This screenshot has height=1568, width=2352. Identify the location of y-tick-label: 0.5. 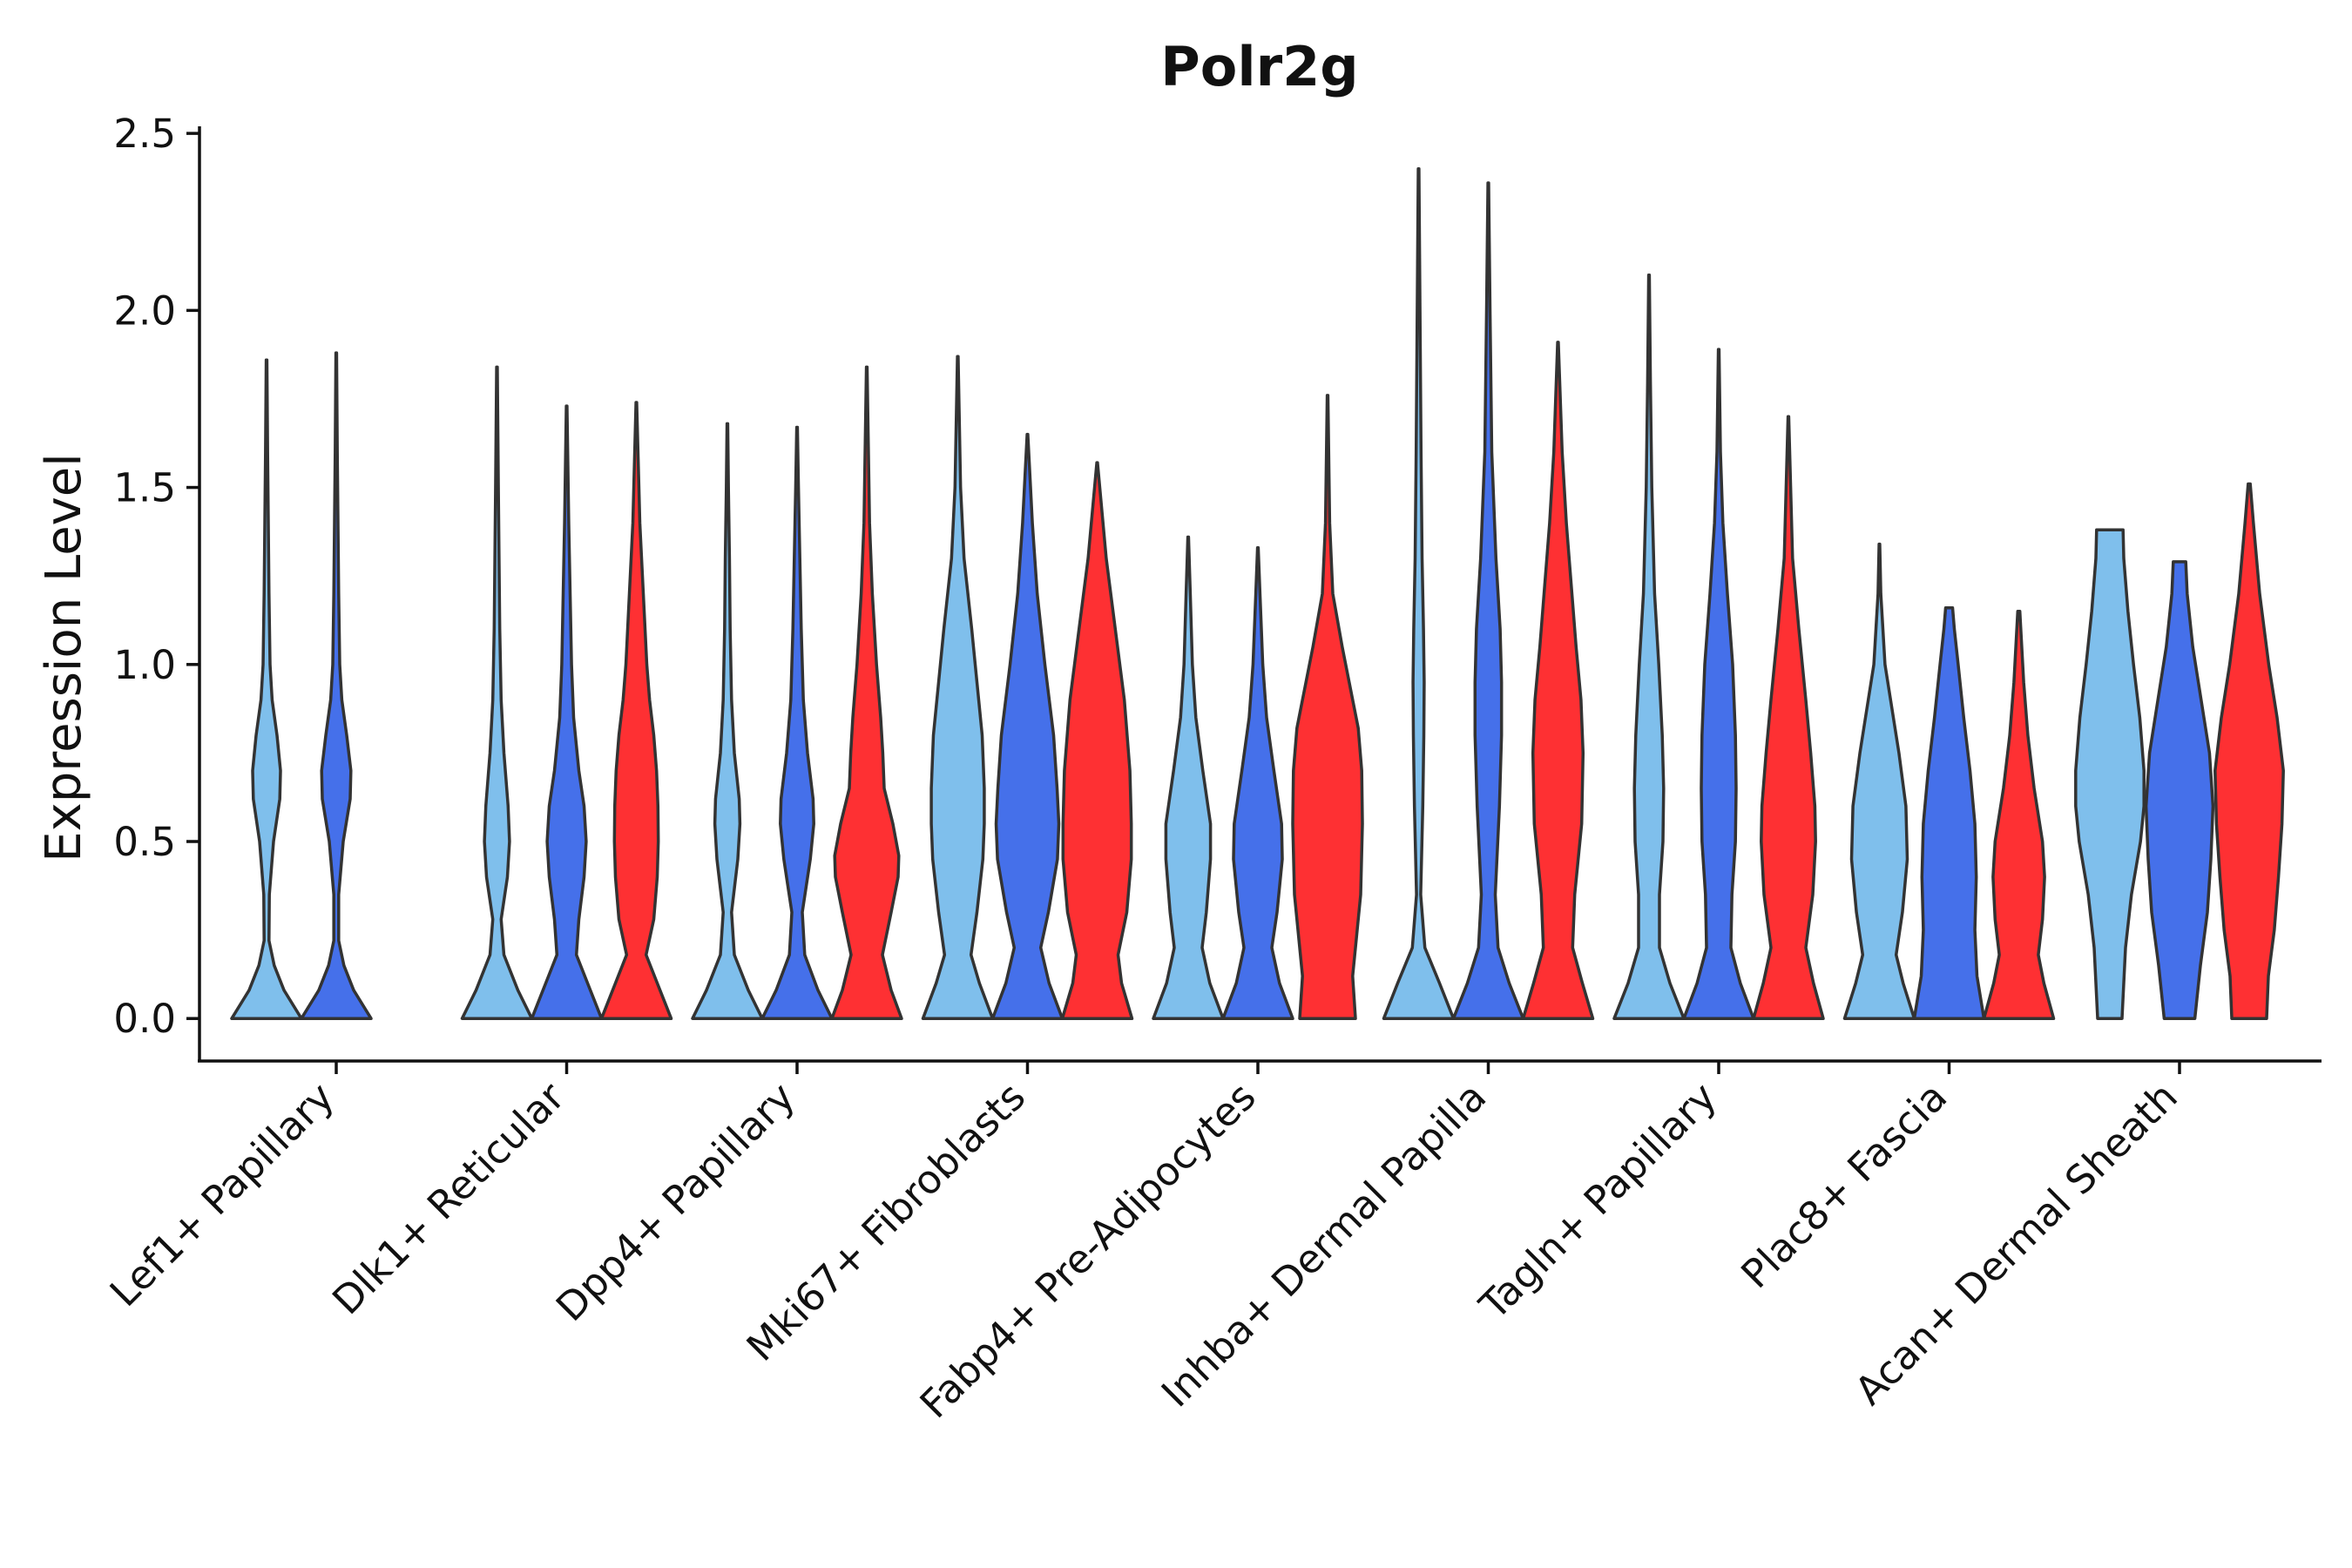
(145, 842).